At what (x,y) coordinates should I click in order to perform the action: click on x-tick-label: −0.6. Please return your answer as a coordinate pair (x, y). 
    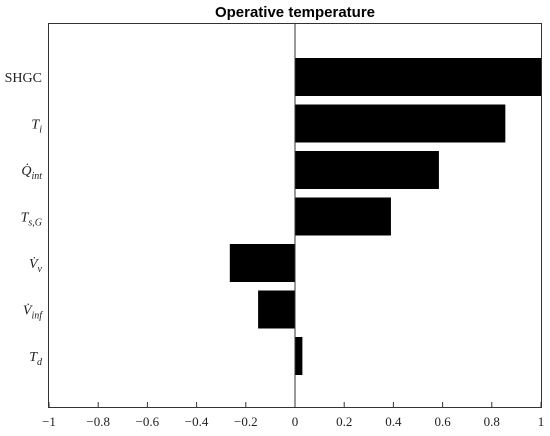
    Looking at the image, I should click on (148, 421).